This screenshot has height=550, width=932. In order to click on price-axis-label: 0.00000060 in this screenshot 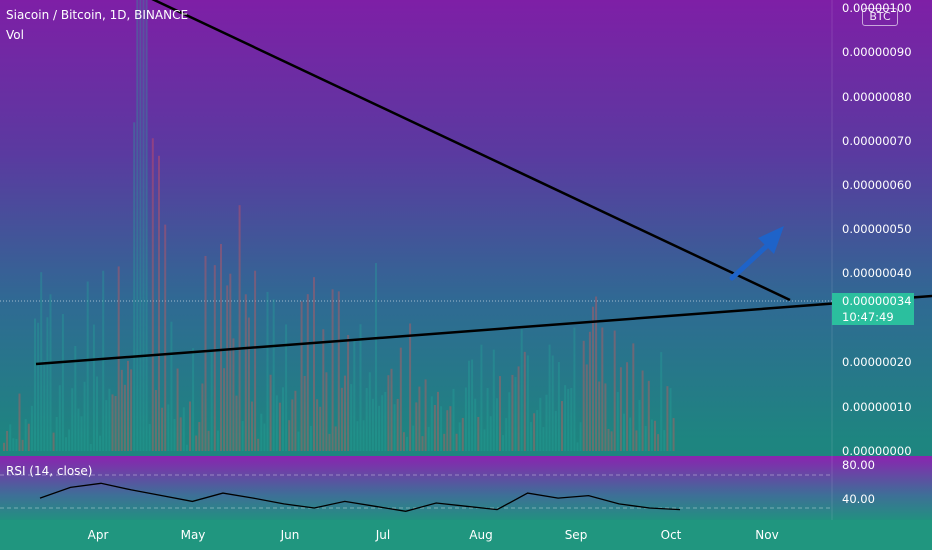, I will do `click(877, 185)`.